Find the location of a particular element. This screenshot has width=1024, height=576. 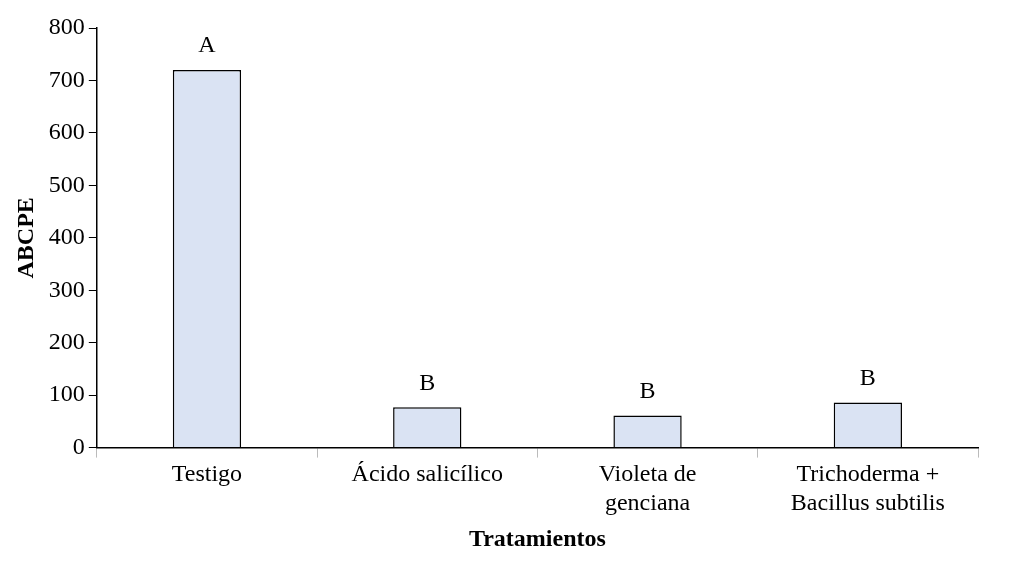

y-tick-label: 600 is located at coordinates (66, 131).